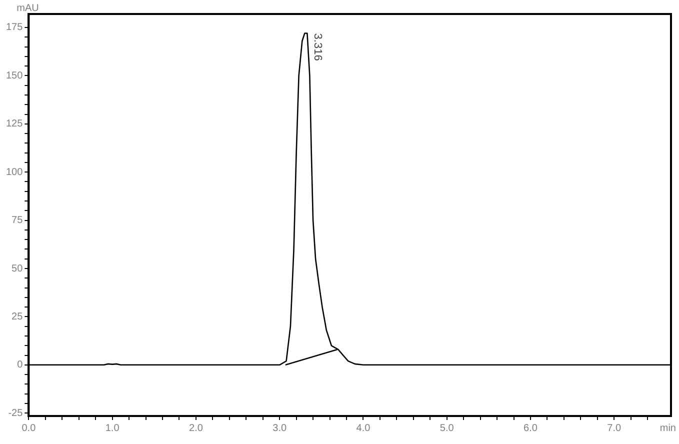  Describe the element at coordinates (447, 428) in the screenshot. I see `x-tick-label: 5.0` at that location.